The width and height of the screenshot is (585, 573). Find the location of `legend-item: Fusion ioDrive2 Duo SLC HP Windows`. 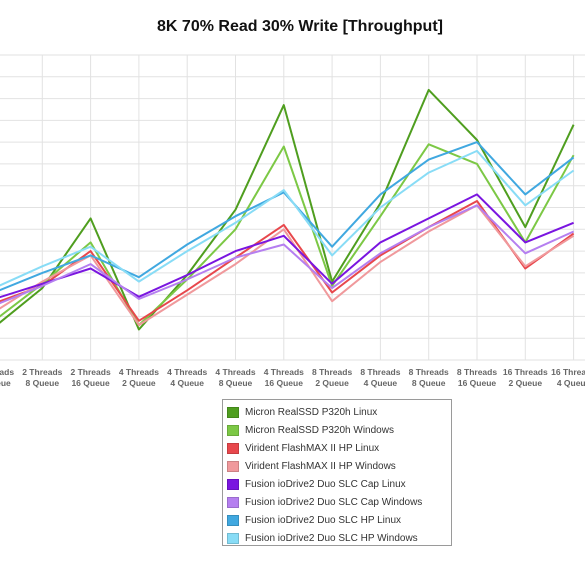

legend-item: Fusion ioDrive2 Duo SLC HP Windows is located at coordinates (337, 538).